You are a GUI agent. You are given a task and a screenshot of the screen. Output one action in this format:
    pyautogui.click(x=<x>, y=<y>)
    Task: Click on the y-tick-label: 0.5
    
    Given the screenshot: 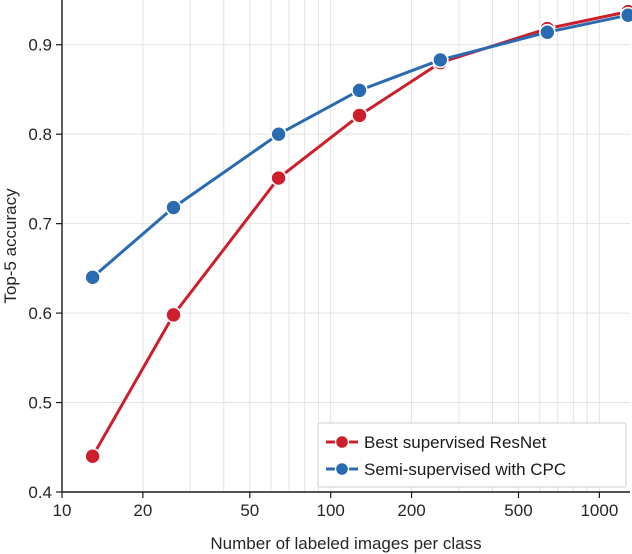 What is the action you would take?
    pyautogui.click(x=40, y=403)
    